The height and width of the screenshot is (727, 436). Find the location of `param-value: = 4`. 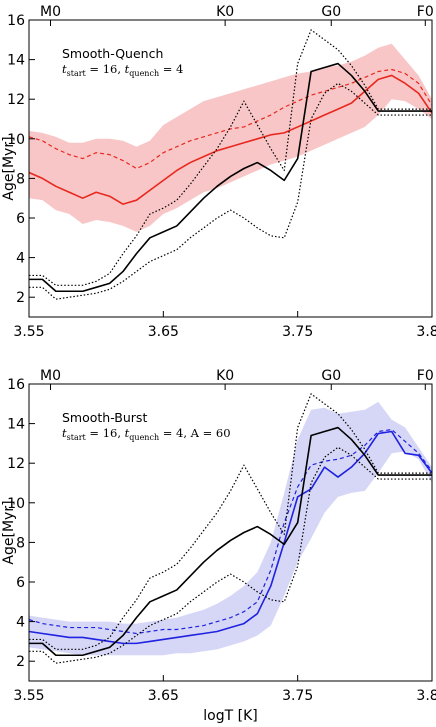

param-value: = 4 is located at coordinates (171, 69).